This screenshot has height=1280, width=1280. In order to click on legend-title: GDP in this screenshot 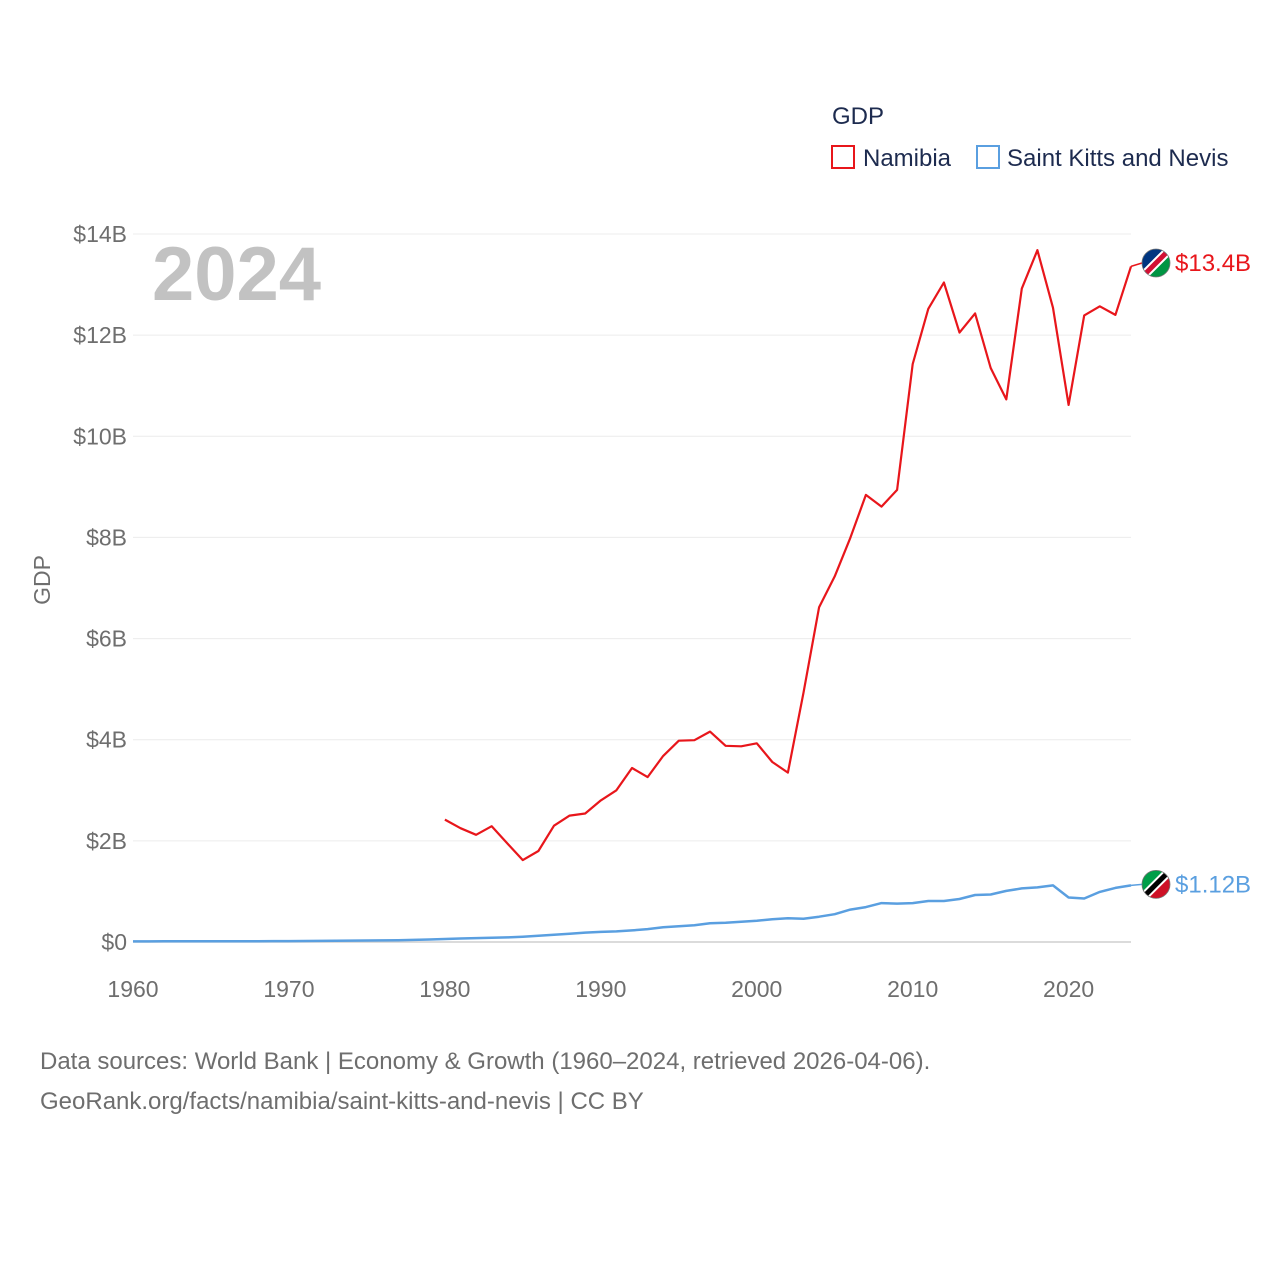, I will do `click(858, 116)`.